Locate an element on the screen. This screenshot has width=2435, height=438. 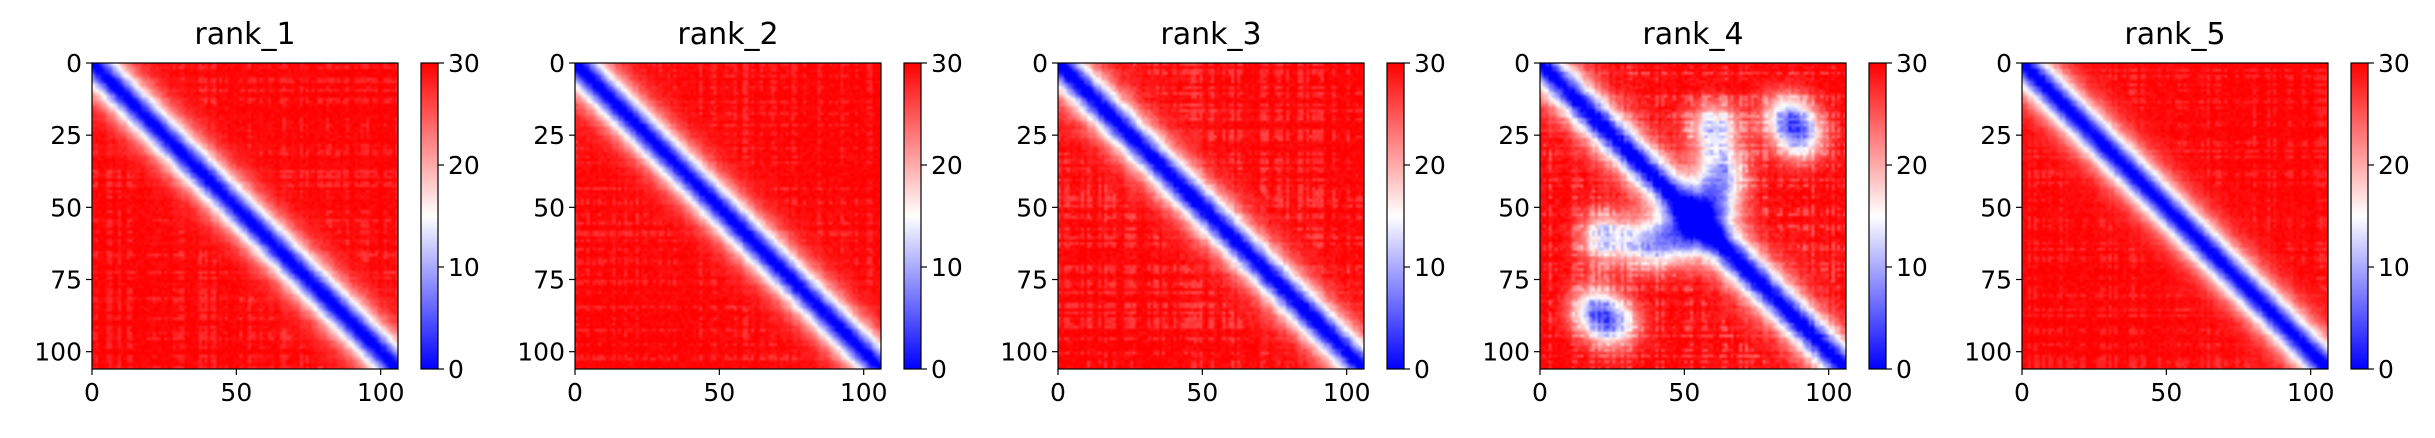
panel-title: rank_1 is located at coordinates (244, 34).